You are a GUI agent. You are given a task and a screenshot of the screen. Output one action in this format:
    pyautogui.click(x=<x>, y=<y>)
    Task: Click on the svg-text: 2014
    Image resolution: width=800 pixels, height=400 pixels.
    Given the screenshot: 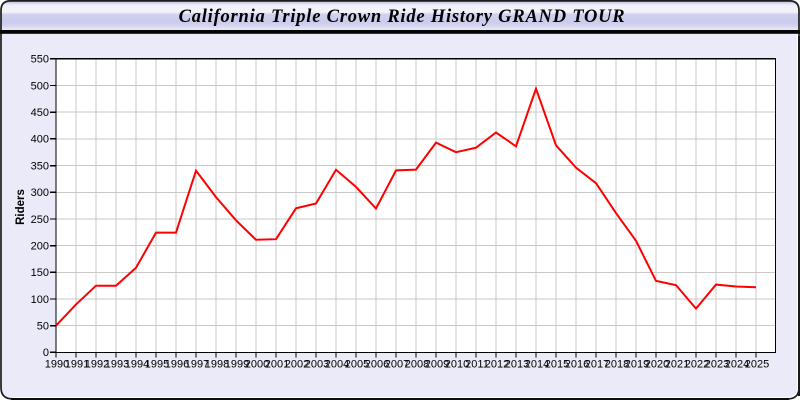 What is the action you would take?
    pyautogui.click(x=537, y=365)
    